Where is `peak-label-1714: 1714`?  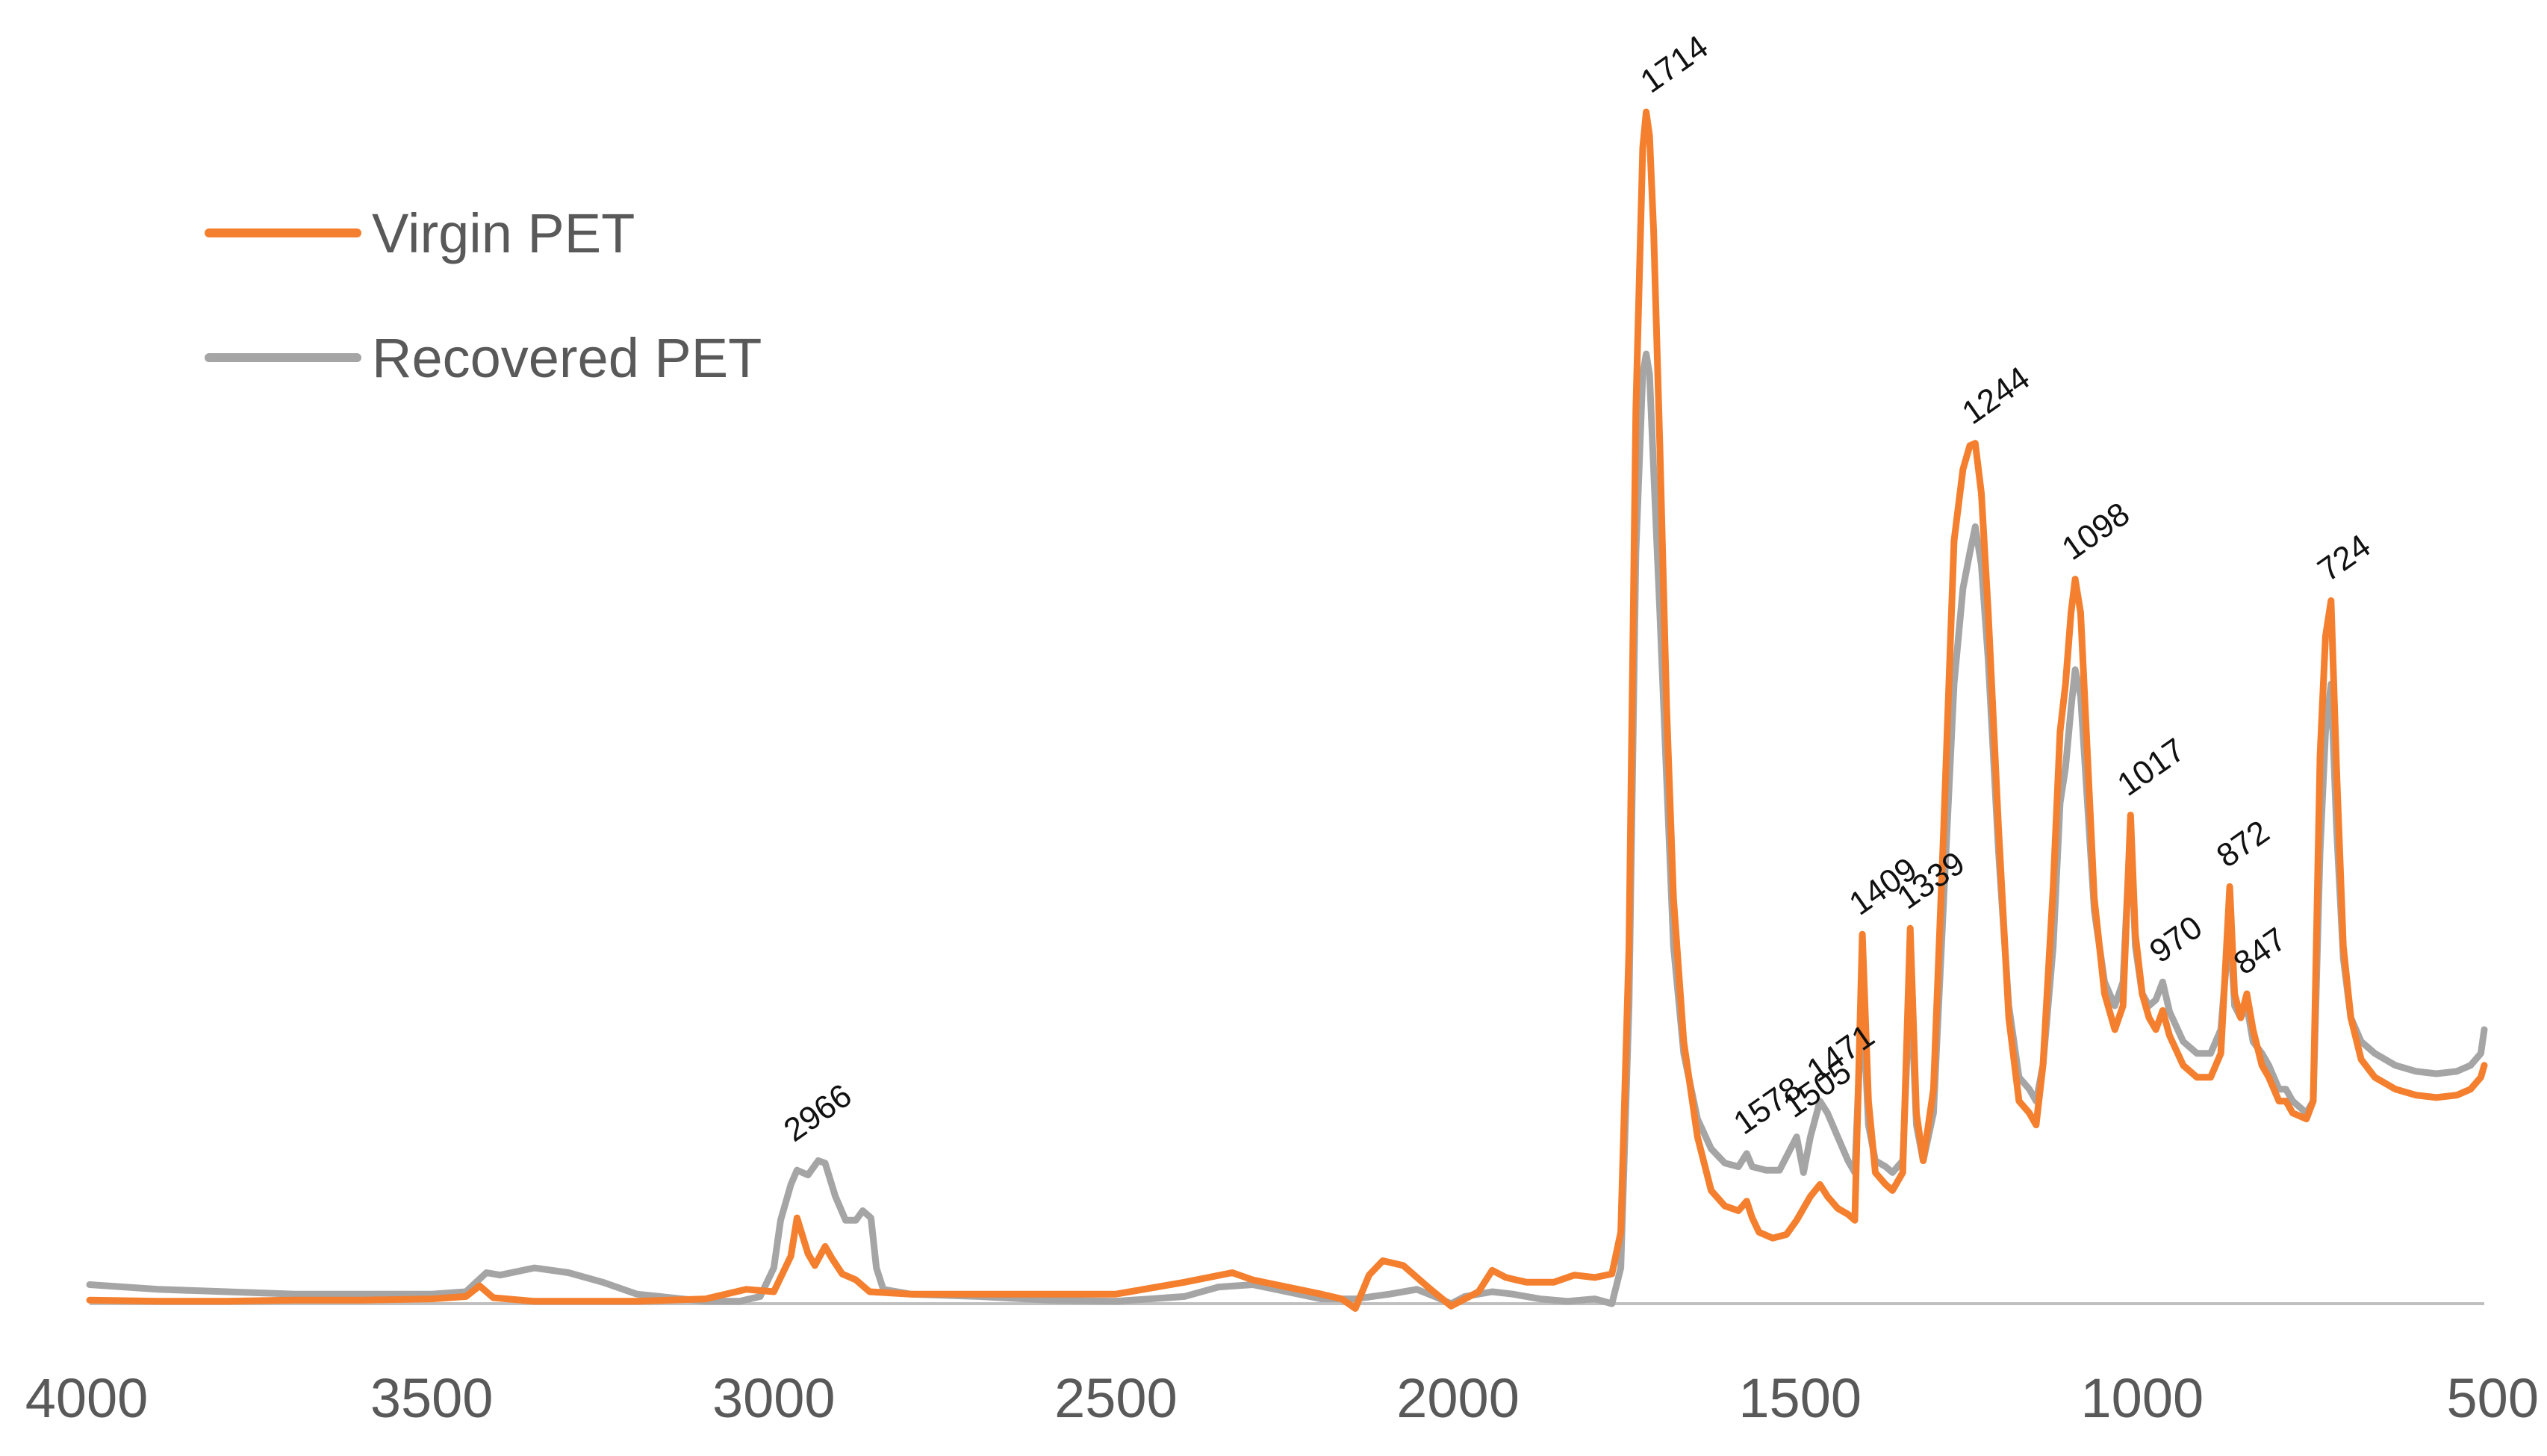
peak-label-1714: 1714 is located at coordinates (1674, 64).